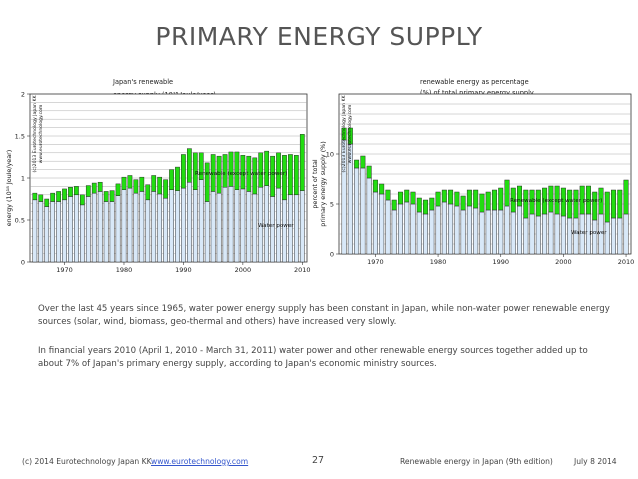 The image size is (638, 479). I want to click on footer-website-link: www.eurotechnology.com, so click(200, 461).